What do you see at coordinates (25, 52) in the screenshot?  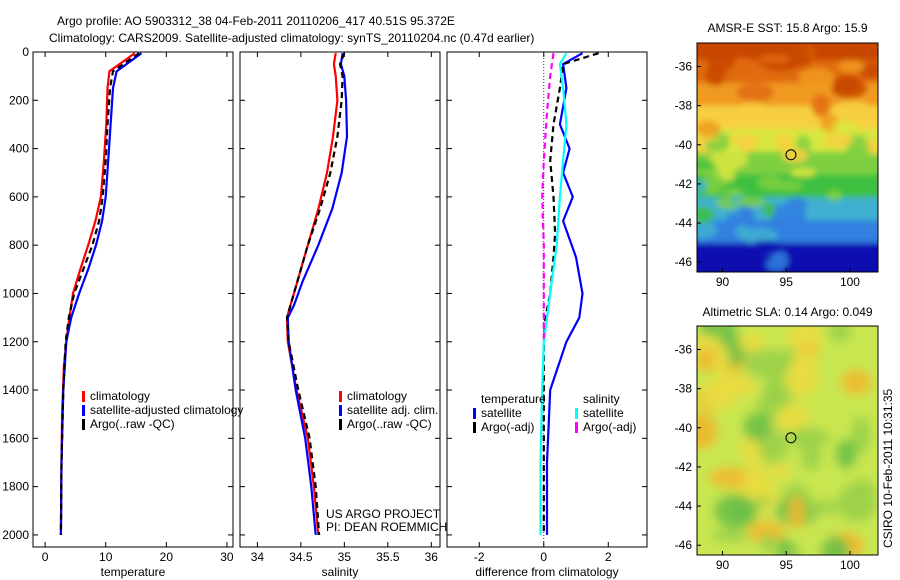 I see `y-tick-label: 0` at bounding box center [25, 52].